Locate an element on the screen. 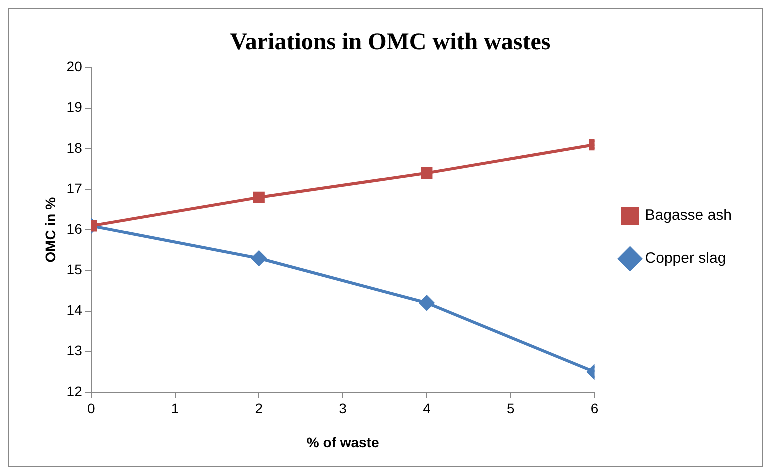 Image resolution: width=771 pixels, height=475 pixels. y-tick-label: 14 is located at coordinates (74, 310).